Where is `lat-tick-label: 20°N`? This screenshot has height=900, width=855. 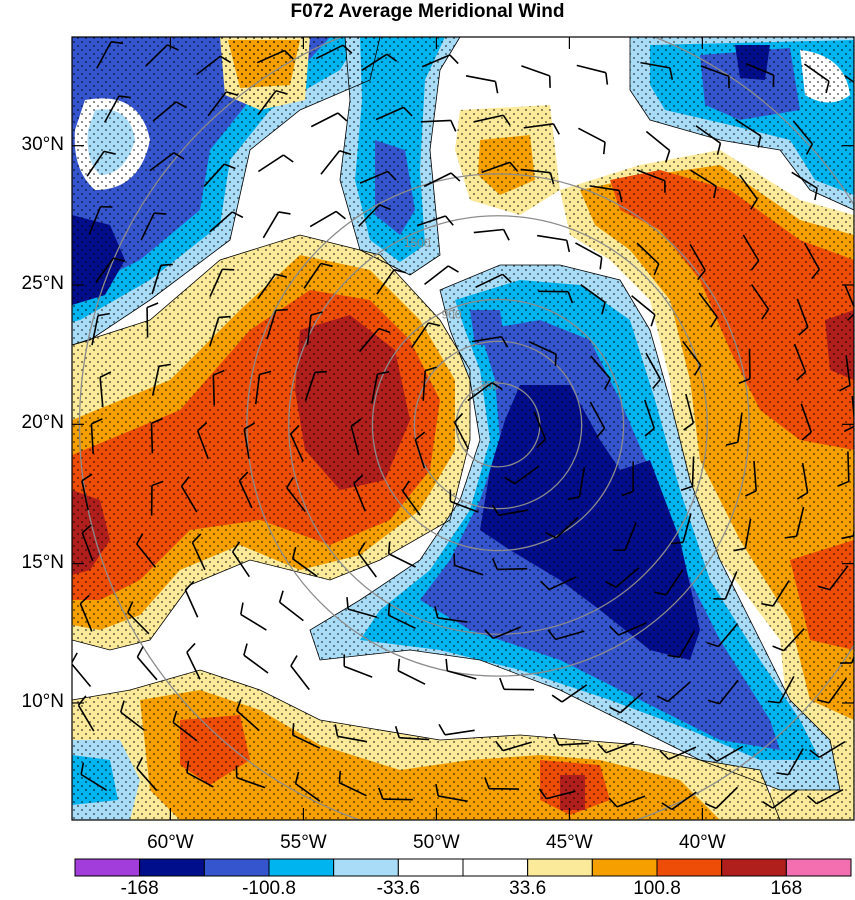 lat-tick-label: 20°N is located at coordinates (42, 423).